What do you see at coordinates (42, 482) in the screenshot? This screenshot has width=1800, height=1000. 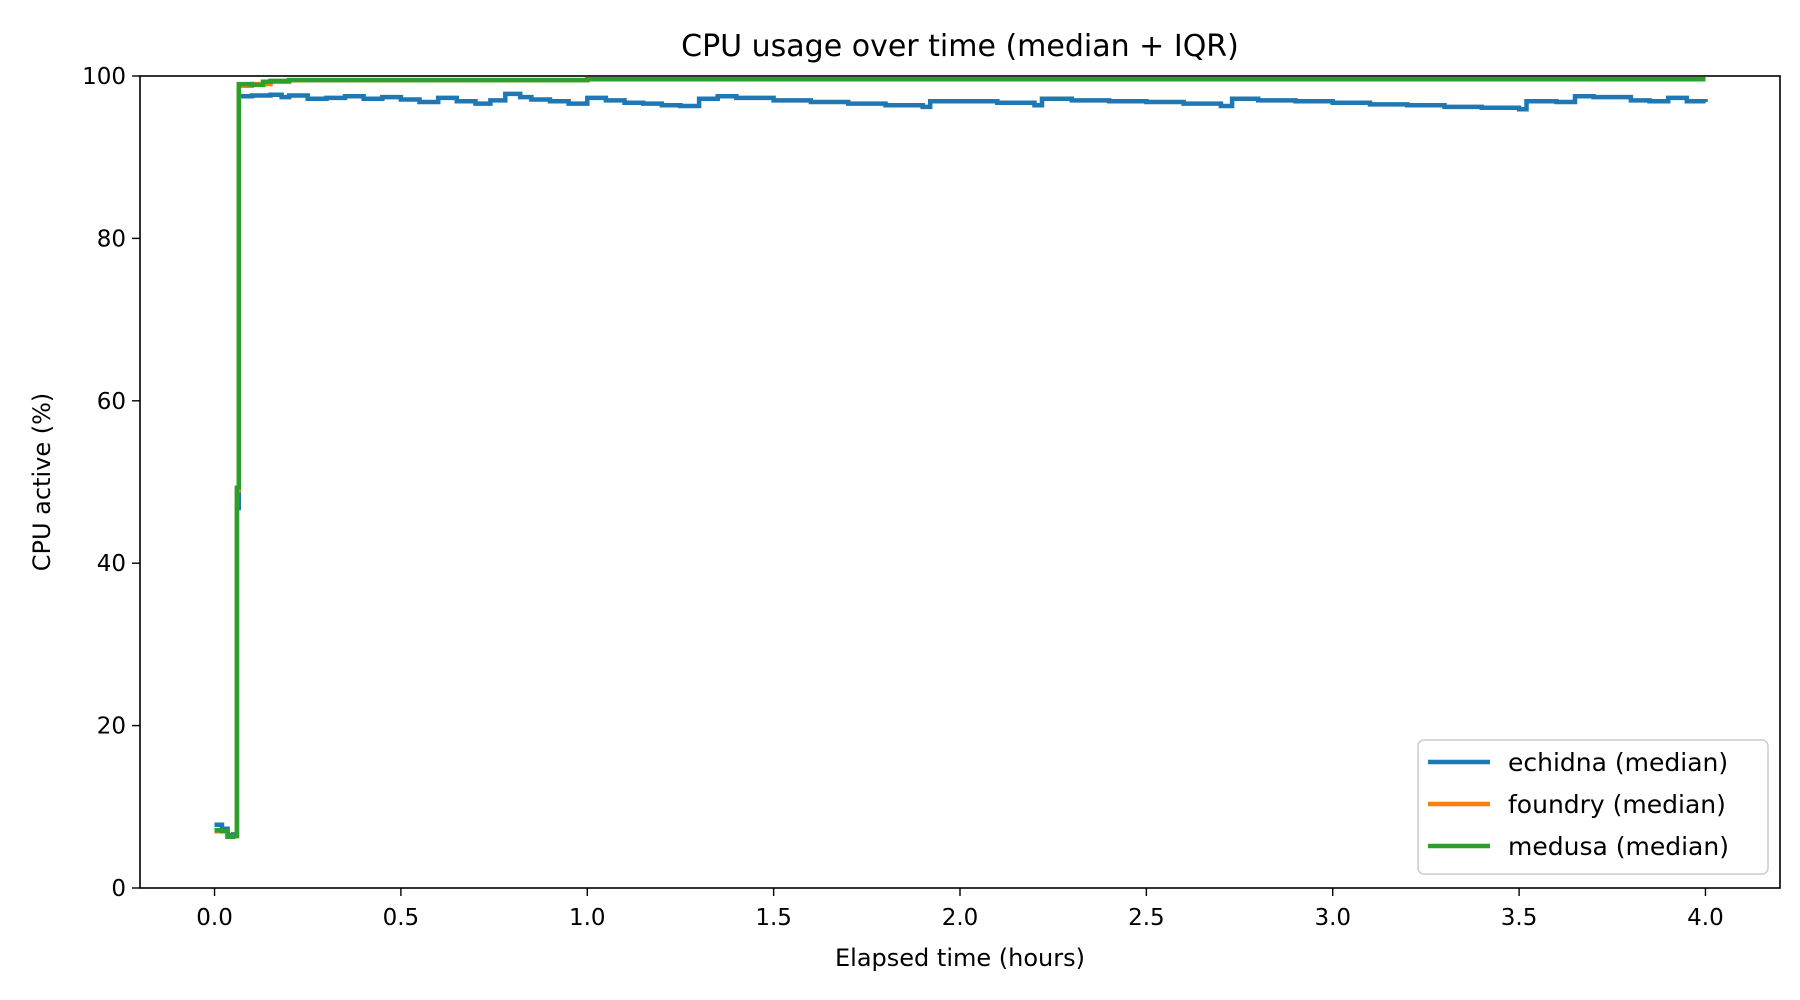 I see `y-axis-label: CPU active (%)` at bounding box center [42, 482].